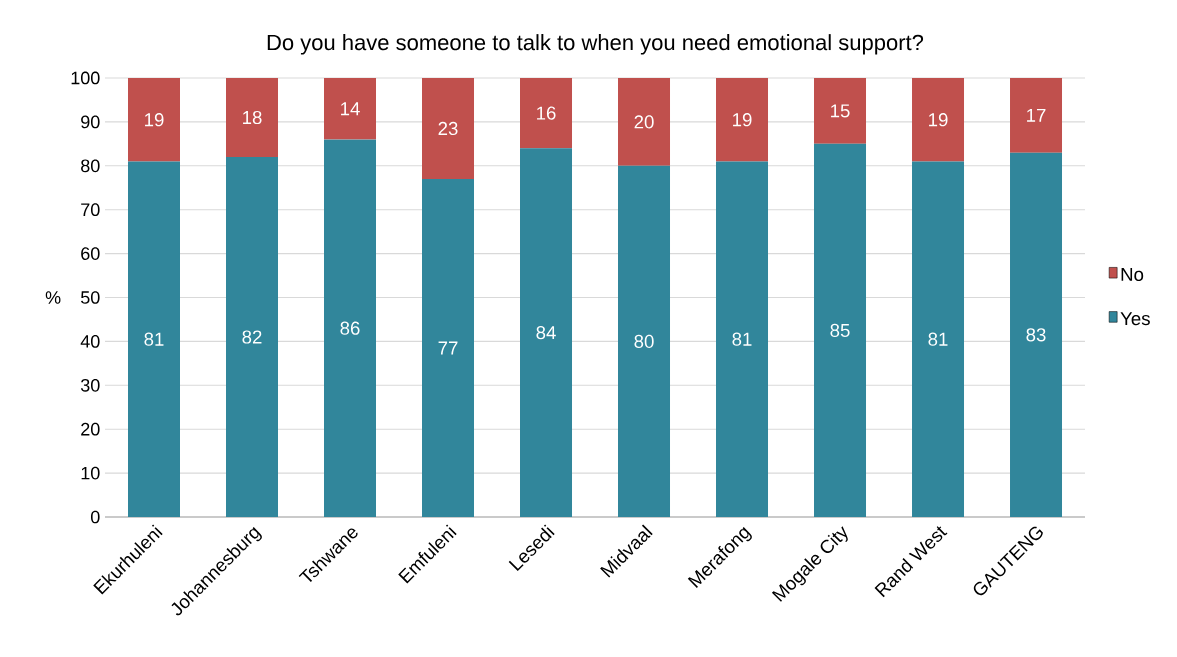 The width and height of the screenshot is (1177, 657). What do you see at coordinates (1135, 319) in the screenshot?
I see `legend-label: Yes` at bounding box center [1135, 319].